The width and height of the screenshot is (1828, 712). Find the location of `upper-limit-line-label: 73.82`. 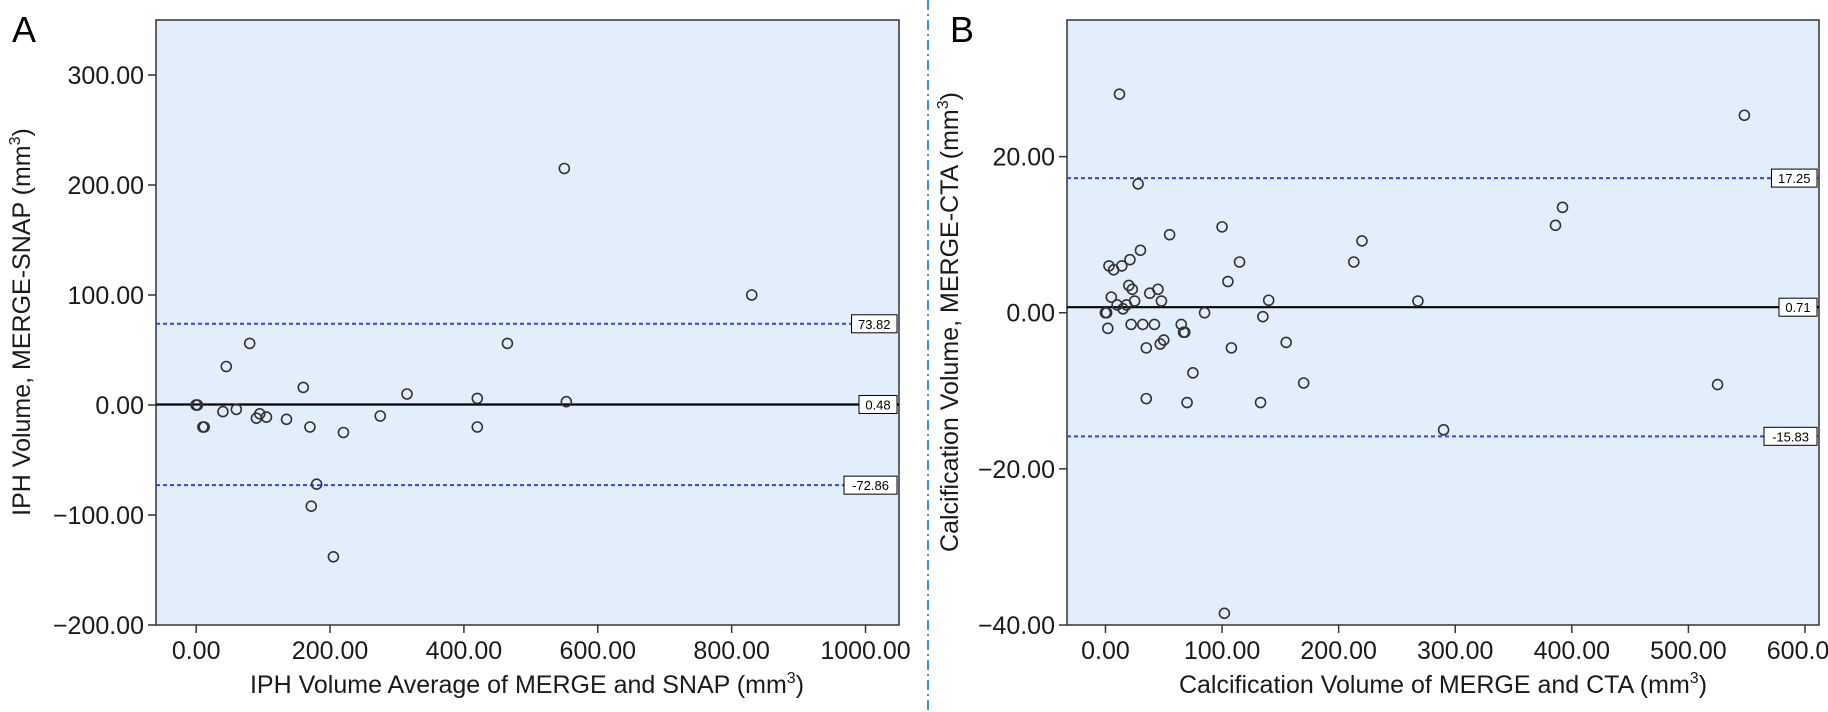

upper-limit-line-label: 73.82 is located at coordinates (874, 324).